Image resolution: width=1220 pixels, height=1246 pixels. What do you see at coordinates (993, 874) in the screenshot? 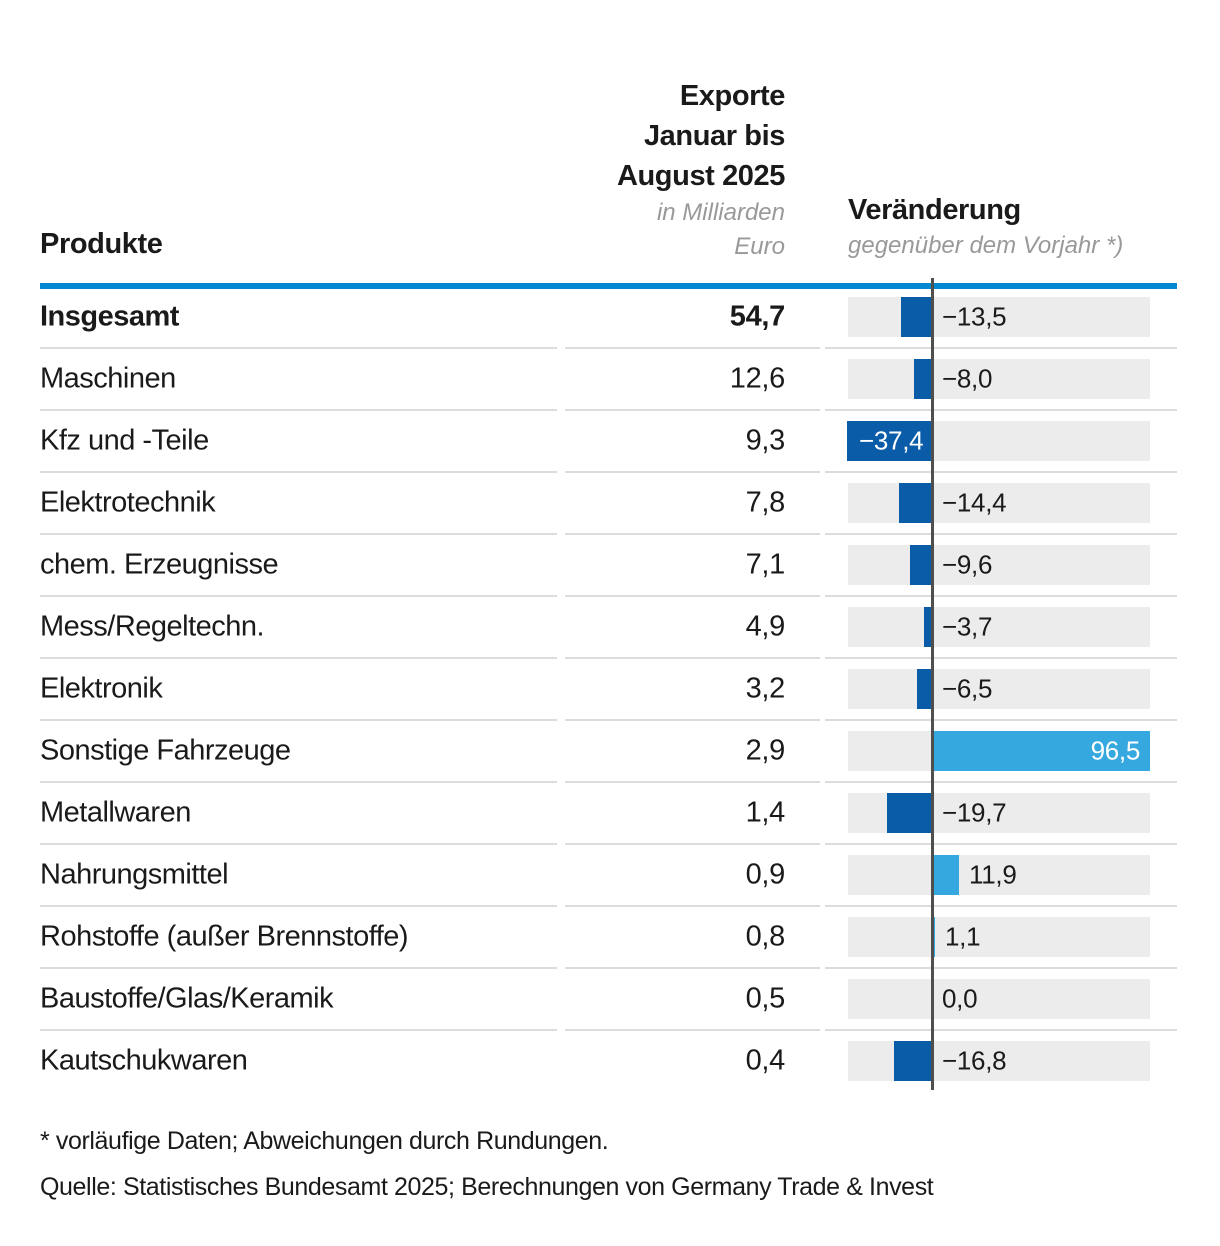
I see `change-value-label: 11,9` at bounding box center [993, 874].